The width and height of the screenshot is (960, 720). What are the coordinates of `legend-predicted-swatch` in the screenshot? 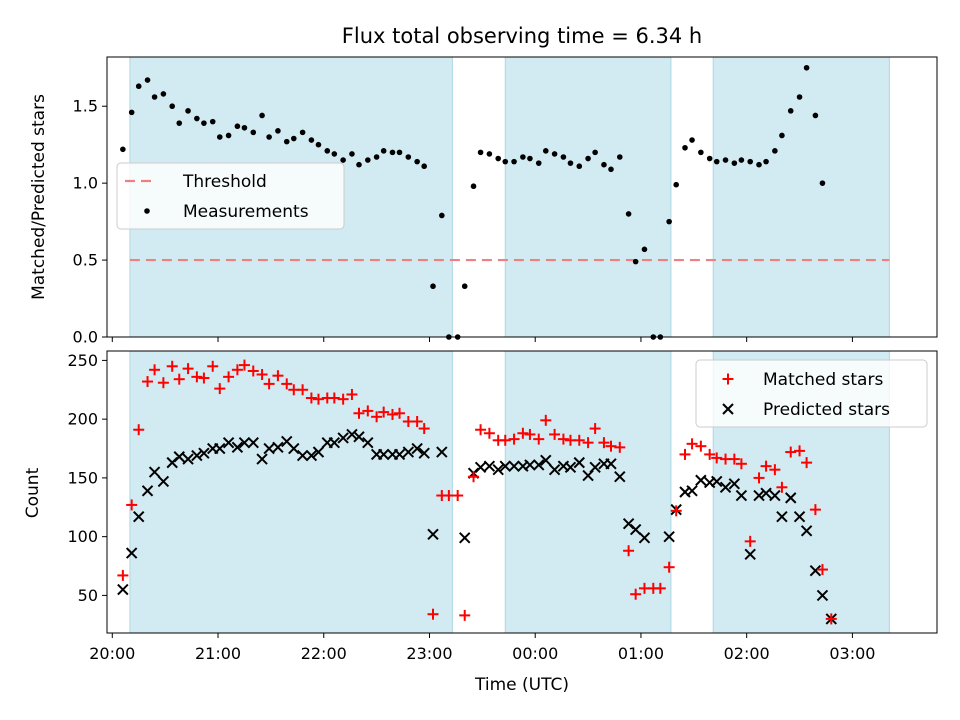 It's located at (728, 409).